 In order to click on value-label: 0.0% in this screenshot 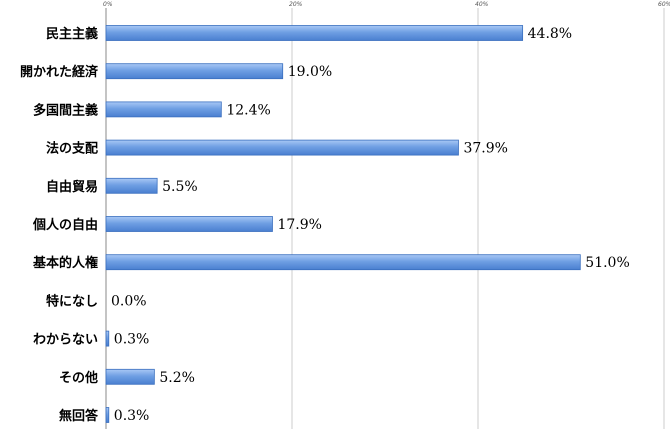, I will do `click(129, 301)`.